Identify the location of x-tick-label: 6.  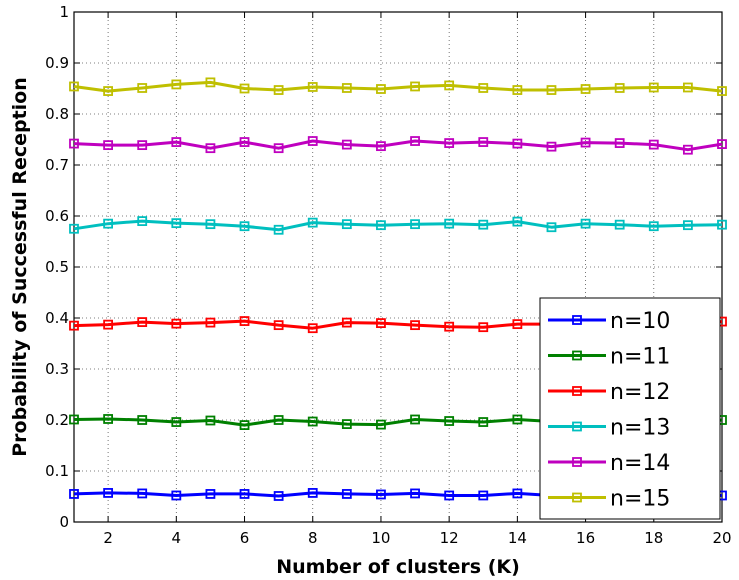
(245, 538).